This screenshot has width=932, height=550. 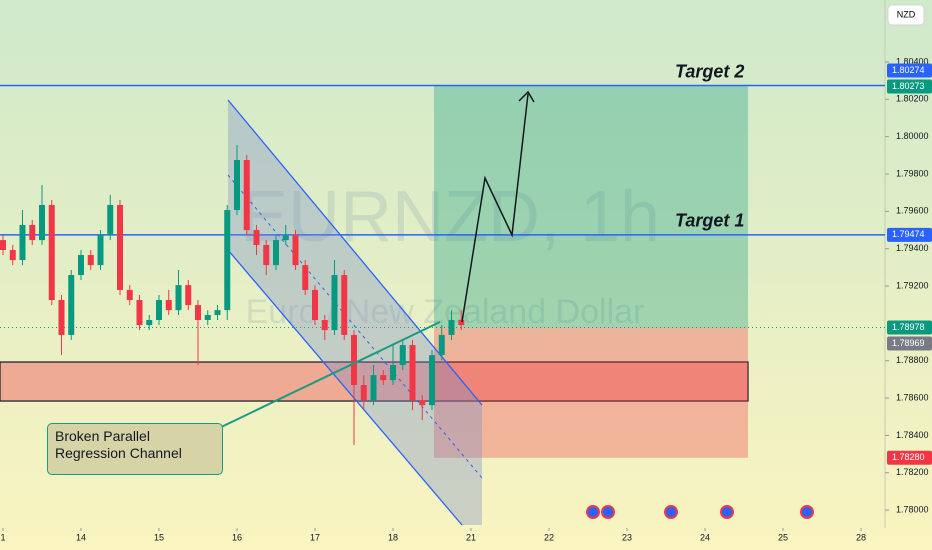 I want to click on price-label: 1.80274, so click(x=908, y=70).